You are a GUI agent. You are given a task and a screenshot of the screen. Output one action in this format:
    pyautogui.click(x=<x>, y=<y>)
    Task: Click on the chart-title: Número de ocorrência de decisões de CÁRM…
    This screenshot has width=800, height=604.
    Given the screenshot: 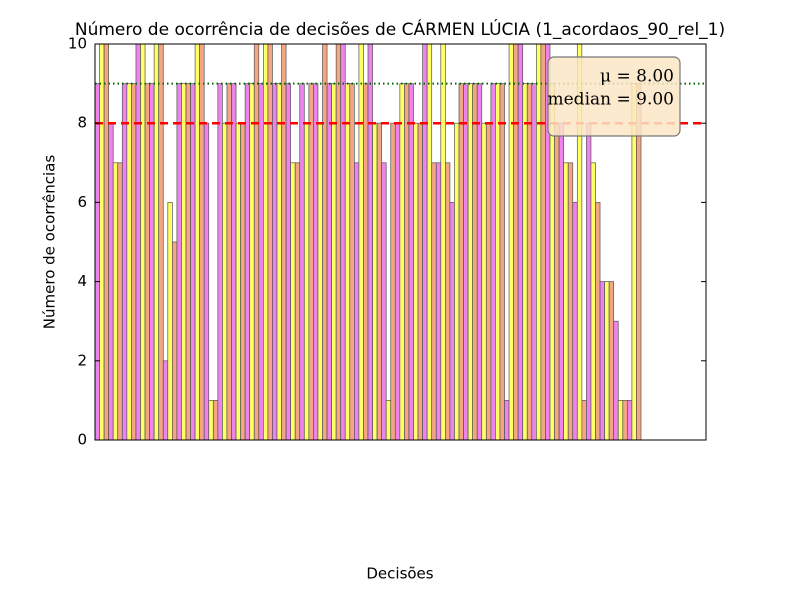 What is the action you would take?
    pyautogui.click(x=400, y=29)
    